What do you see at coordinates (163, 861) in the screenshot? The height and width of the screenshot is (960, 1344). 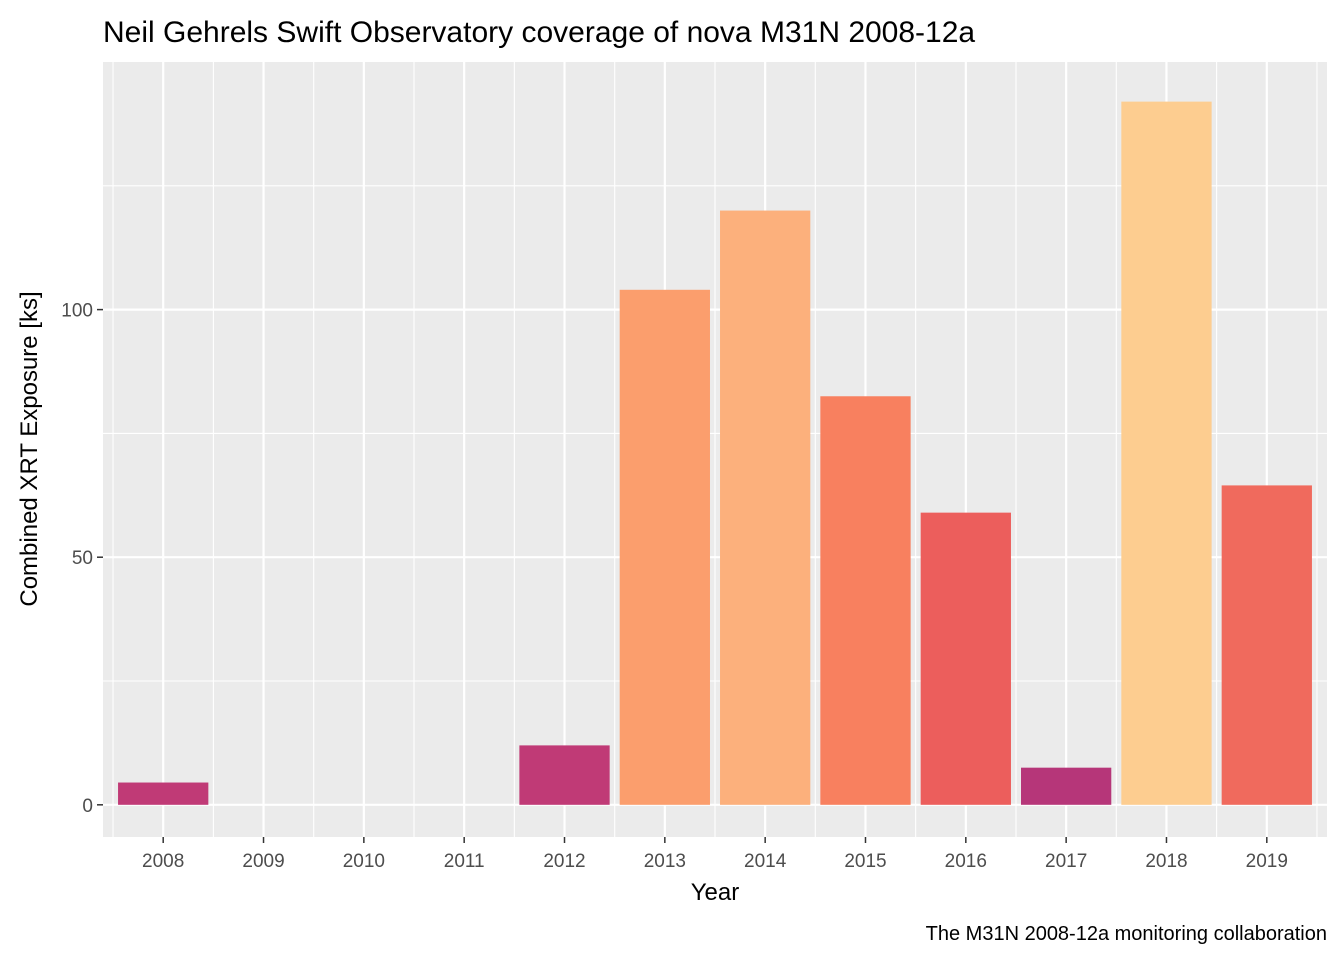 I see `x-tick-label: 2008` at bounding box center [163, 861].